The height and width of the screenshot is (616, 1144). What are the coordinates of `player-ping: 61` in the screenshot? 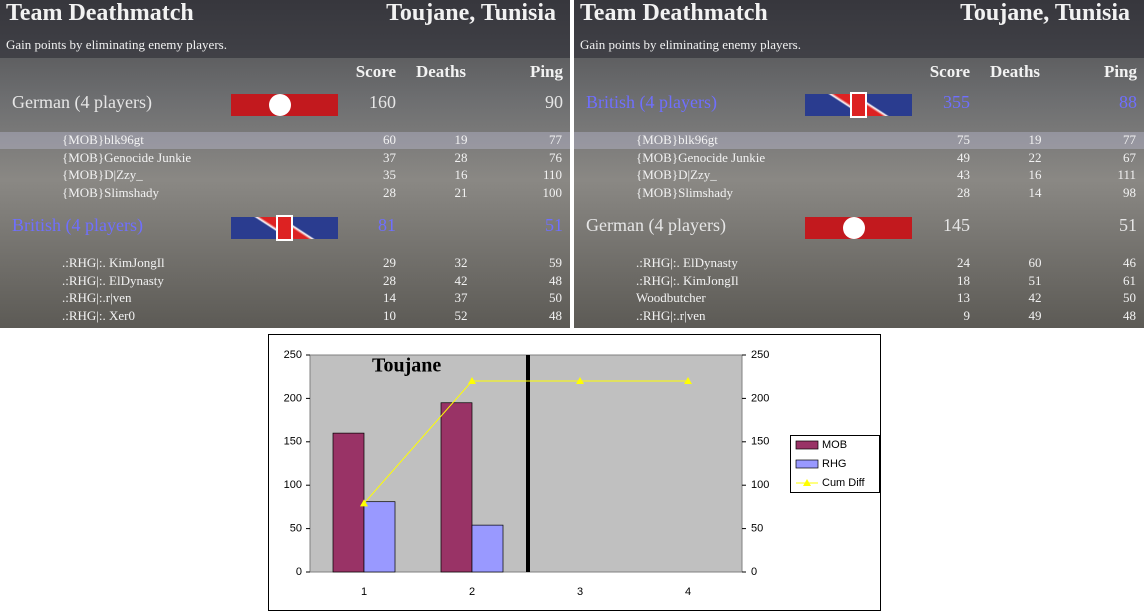 It's located at (1129, 280).